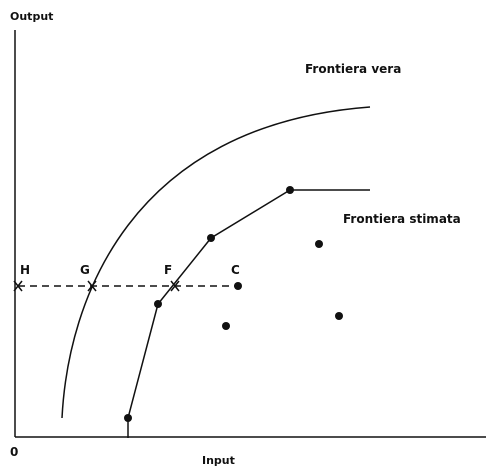 This screenshot has width=494, height=469. What do you see at coordinates (14, 452) in the screenshot?
I see `origin-label: 0` at bounding box center [14, 452].